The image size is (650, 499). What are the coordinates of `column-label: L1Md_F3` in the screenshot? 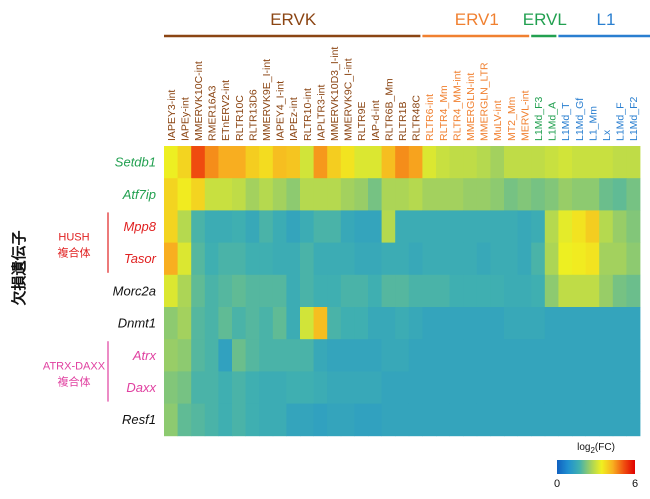 It's located at (539, 118).